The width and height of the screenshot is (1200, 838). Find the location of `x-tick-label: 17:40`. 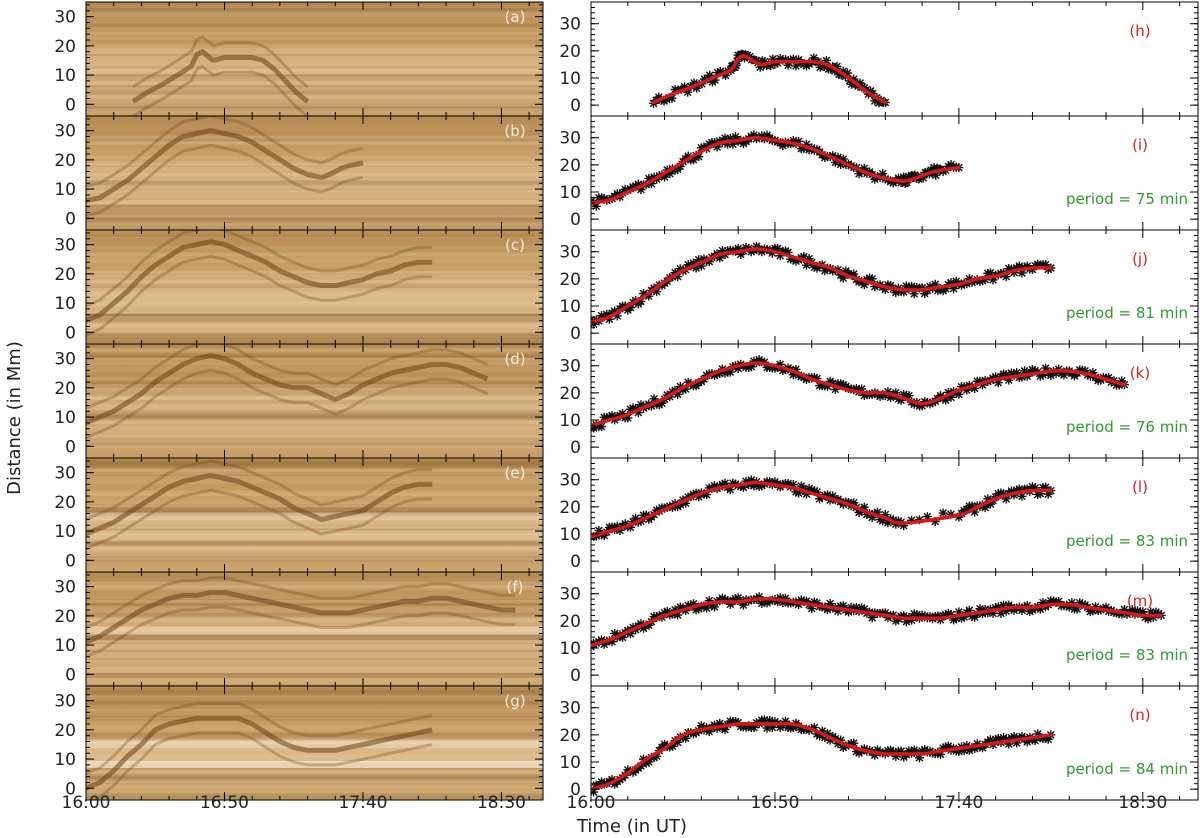

x-tick-label: 17:40 is located at coordinates (362, 803).